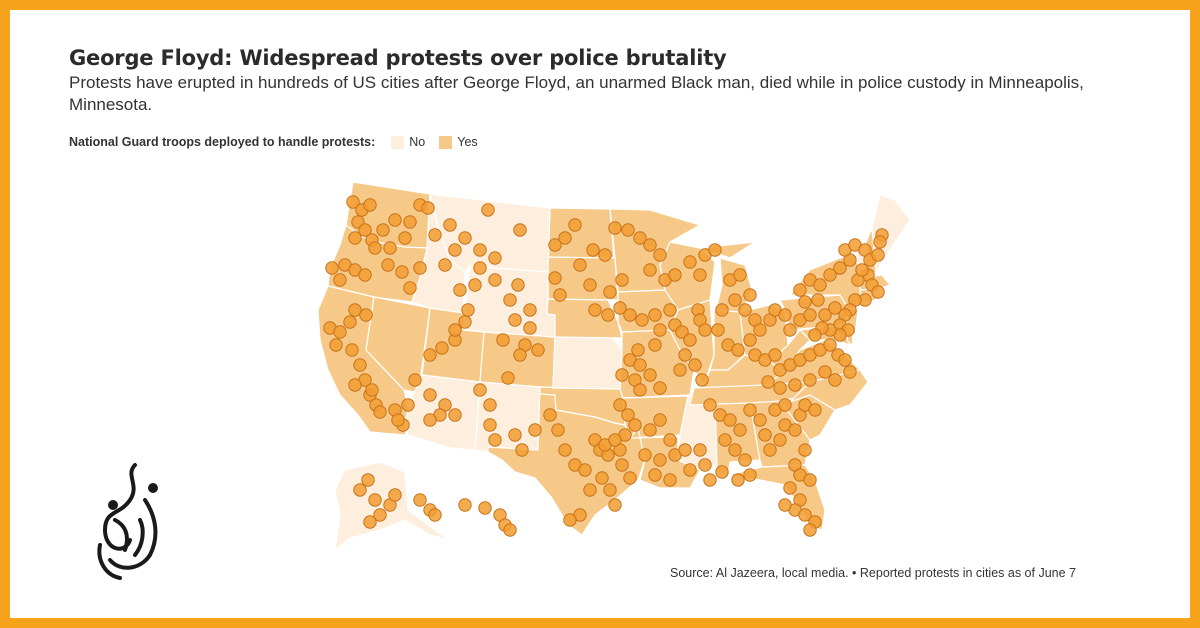 Image resolution: width=1200 pixels, height=628 pixels. I want to click on al-jazeera-logo, so click(127, 521).